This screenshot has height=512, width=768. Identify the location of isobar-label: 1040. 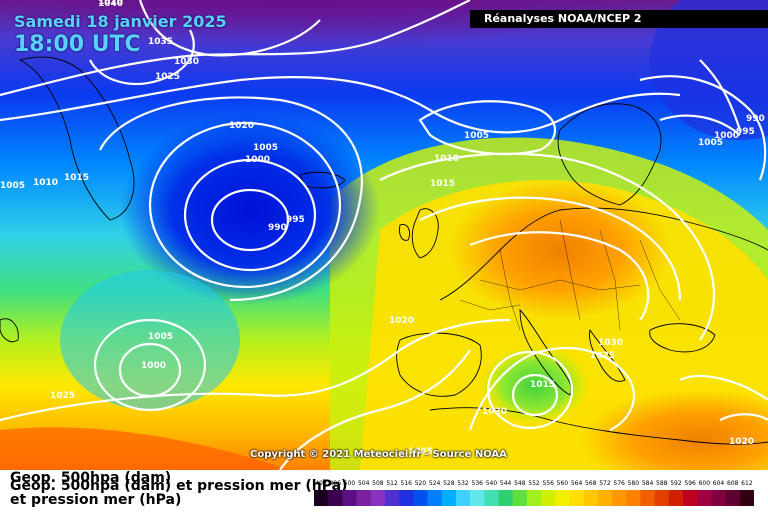
(110, 4).